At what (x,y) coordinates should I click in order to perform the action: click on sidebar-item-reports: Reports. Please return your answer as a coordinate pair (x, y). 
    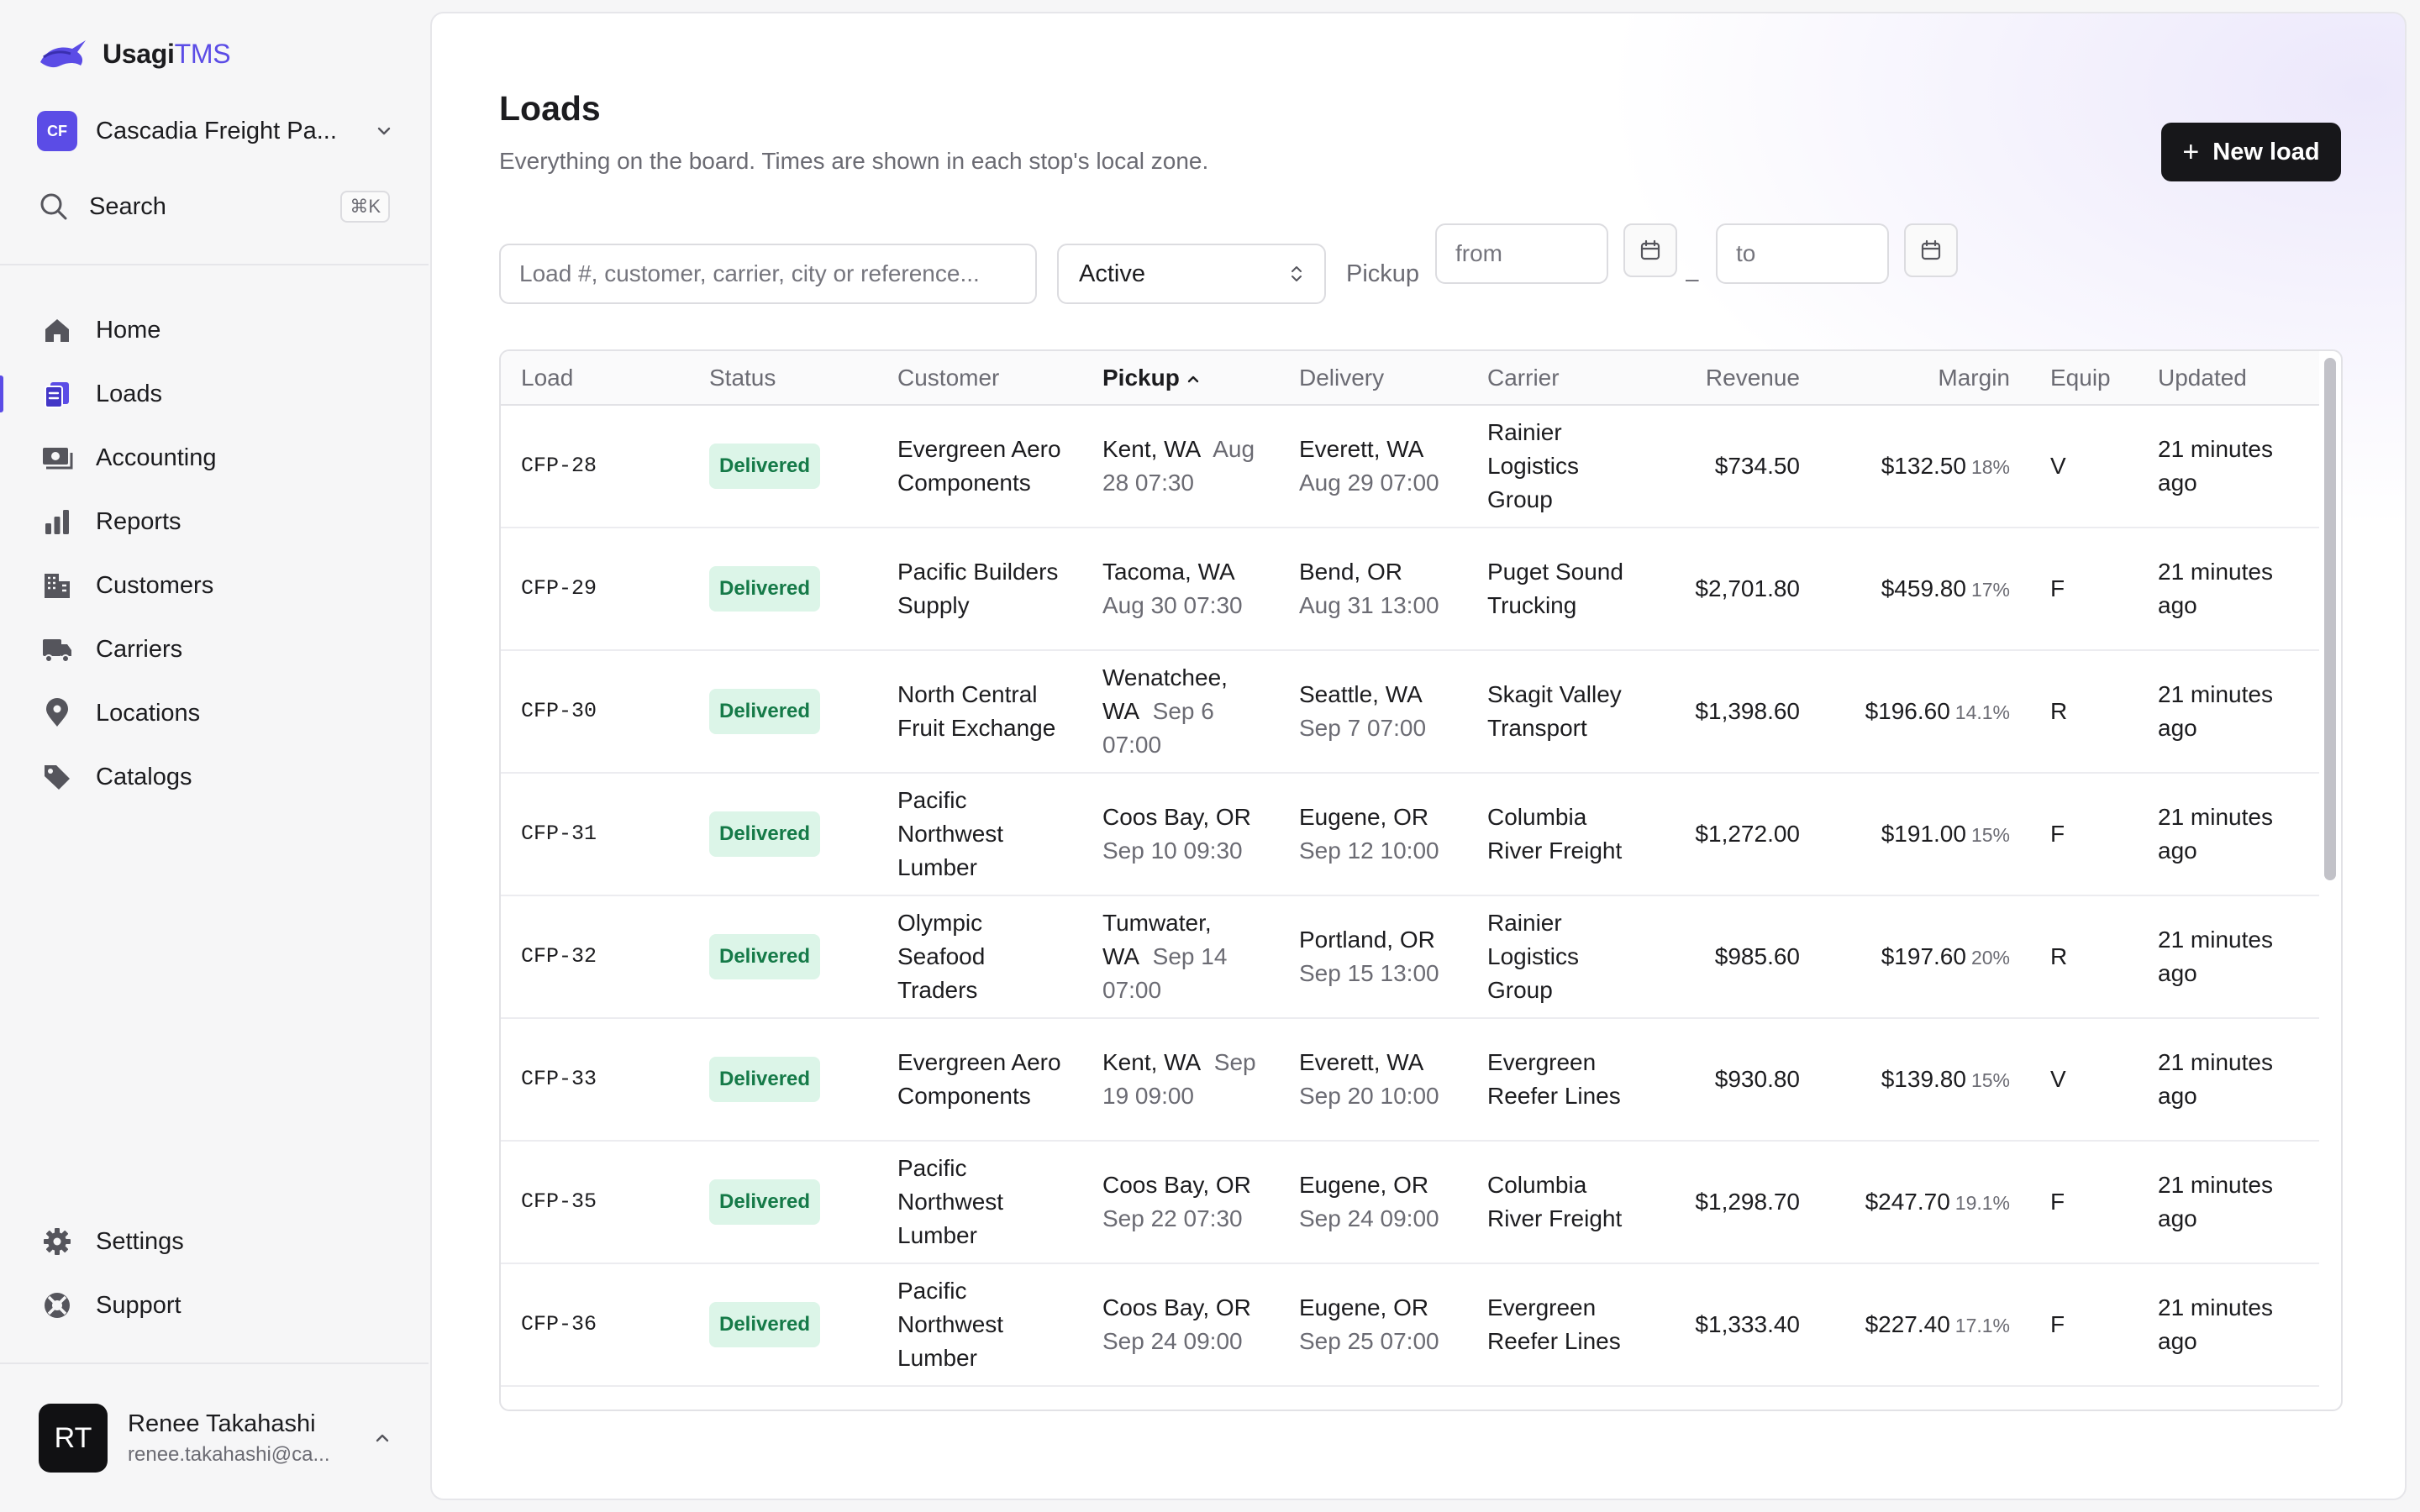
    Looking at the image, I should click on (214, 522).